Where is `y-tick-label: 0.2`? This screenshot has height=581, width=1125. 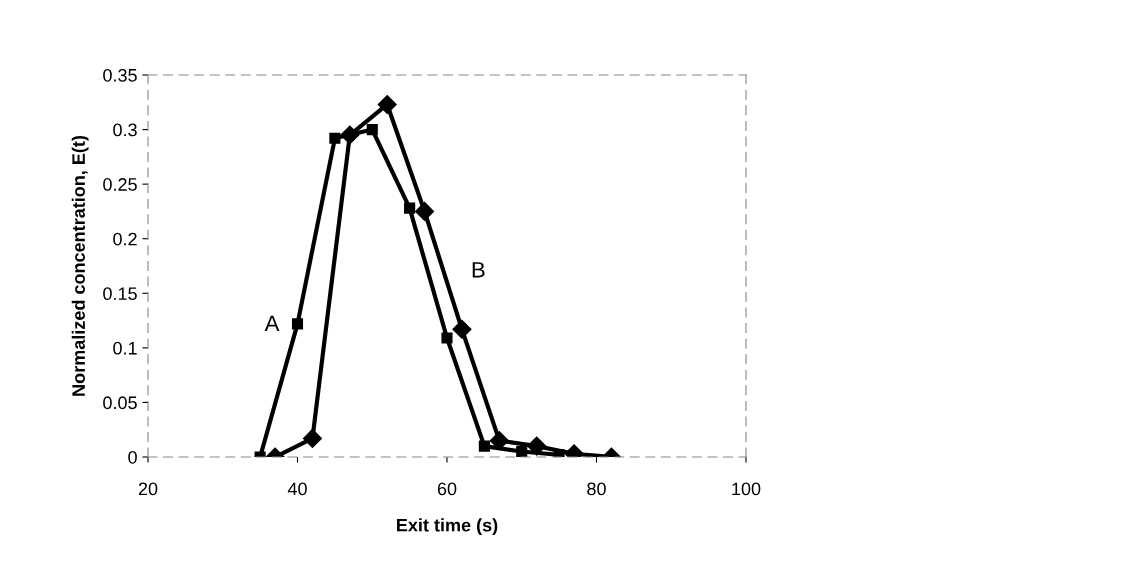 y-tick-label: 0.2 is located at coordinates (125, 239).